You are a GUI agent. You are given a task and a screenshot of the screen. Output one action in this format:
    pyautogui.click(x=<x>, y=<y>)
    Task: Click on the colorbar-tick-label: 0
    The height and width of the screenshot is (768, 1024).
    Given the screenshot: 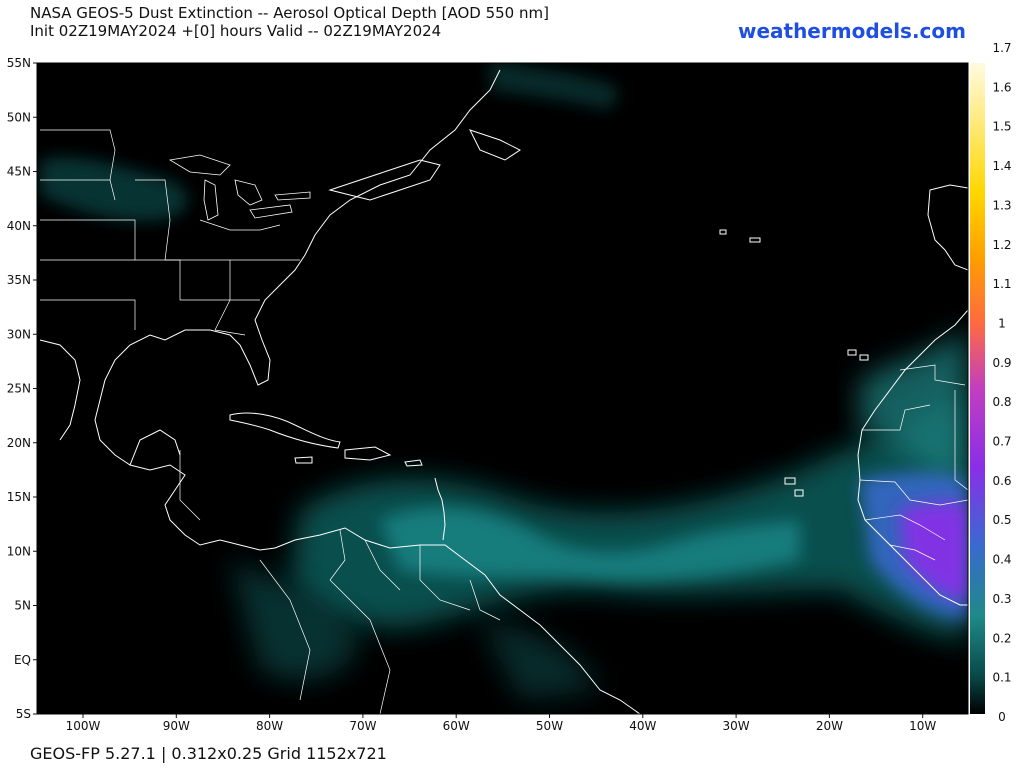 What is the action you would take?
    pyautogui.click(x=1002, y=717)
    